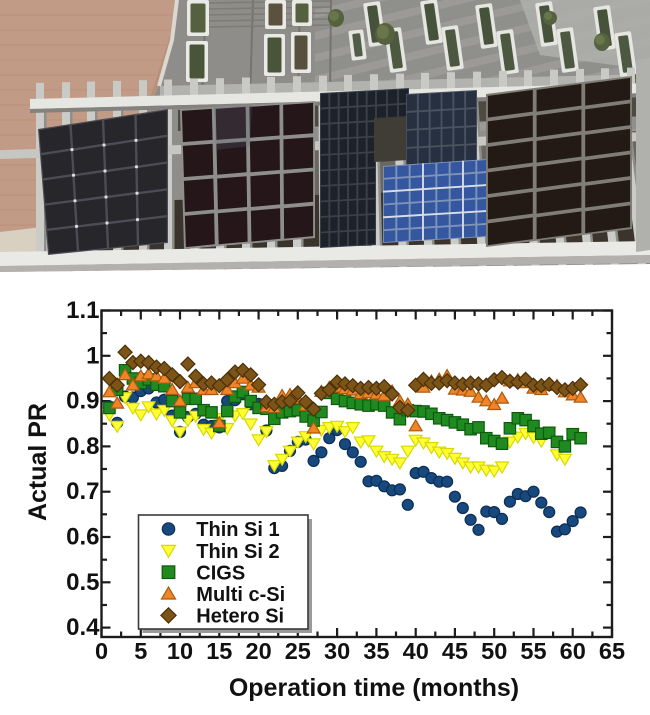  Describe the element at coordinates (220, 573) in the screenshot. I see `svg-text: CIGS` at that location.